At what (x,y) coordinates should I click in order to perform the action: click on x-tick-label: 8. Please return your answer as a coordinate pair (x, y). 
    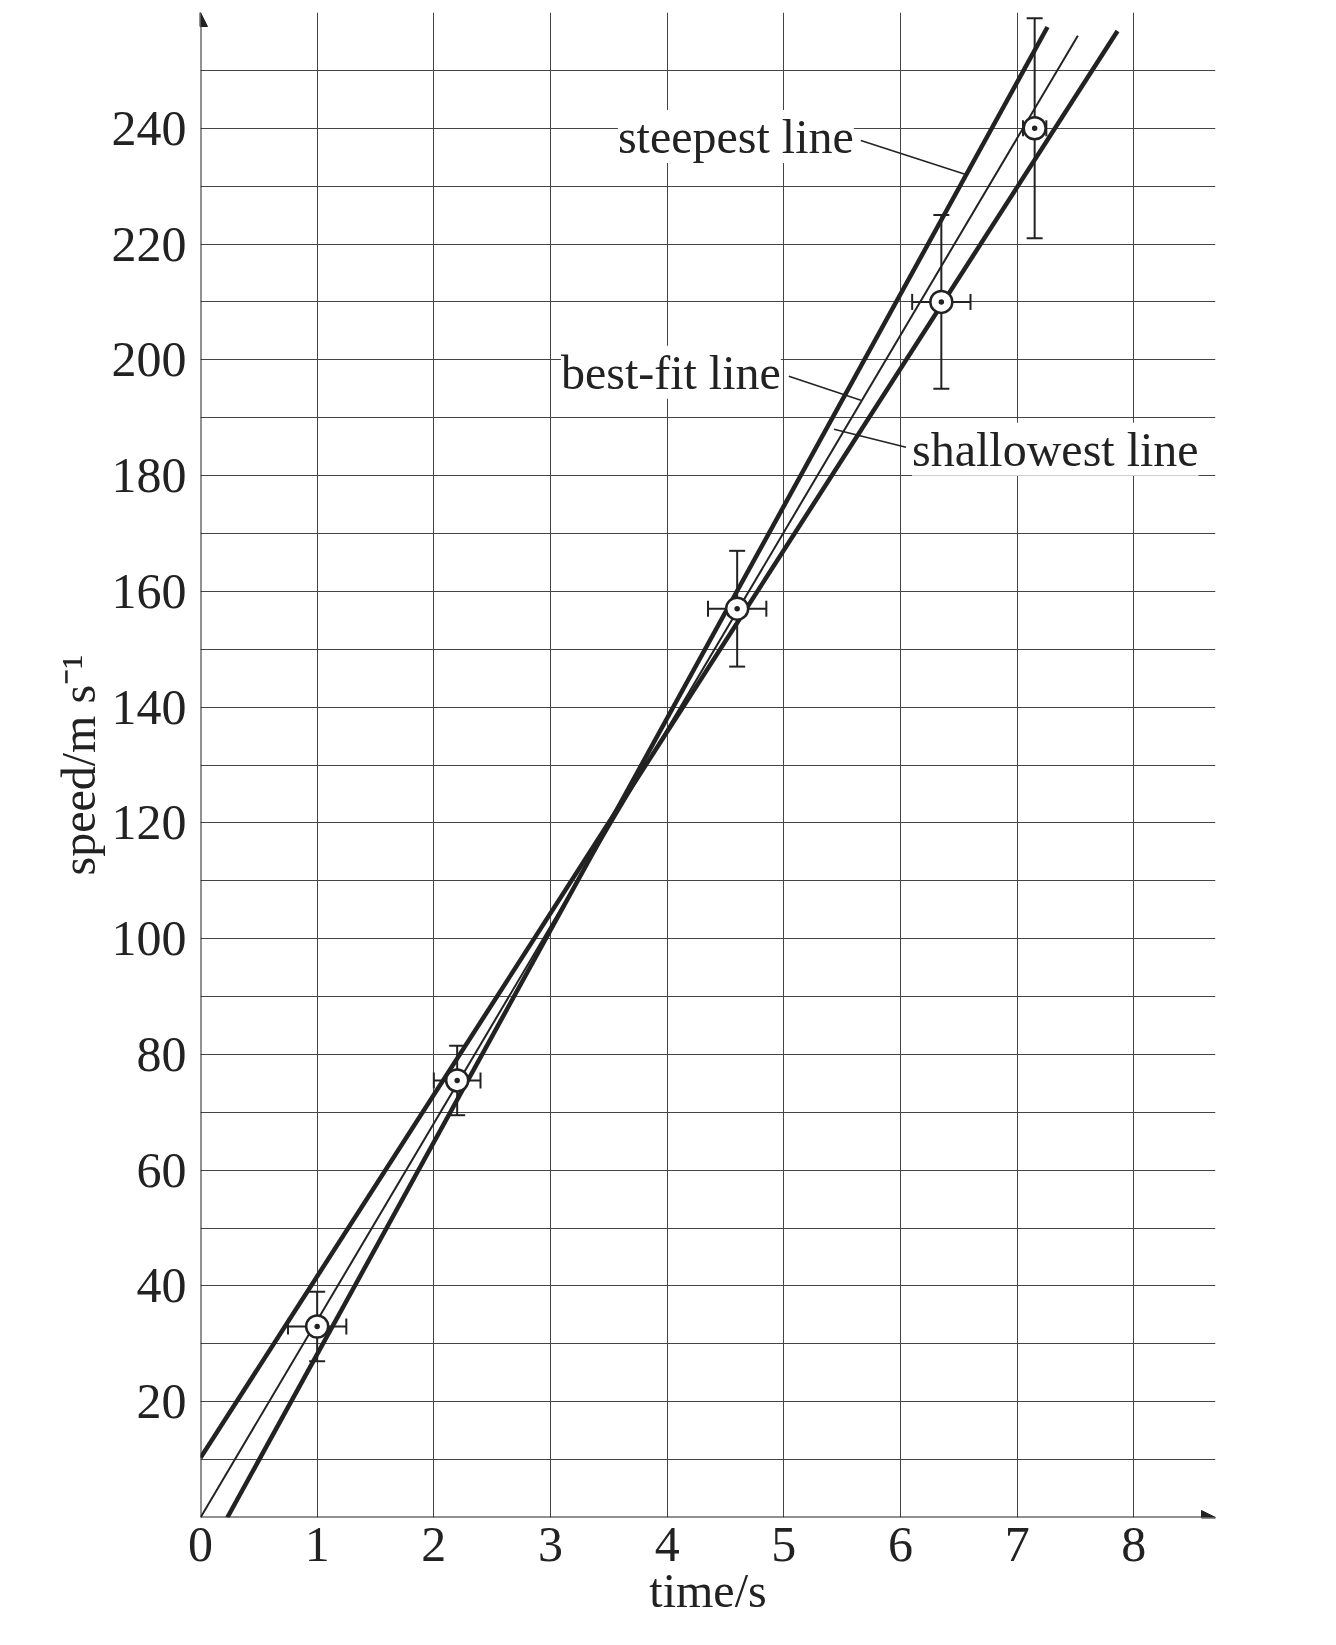
    Looking at the image, I should click on (1134, 1543).